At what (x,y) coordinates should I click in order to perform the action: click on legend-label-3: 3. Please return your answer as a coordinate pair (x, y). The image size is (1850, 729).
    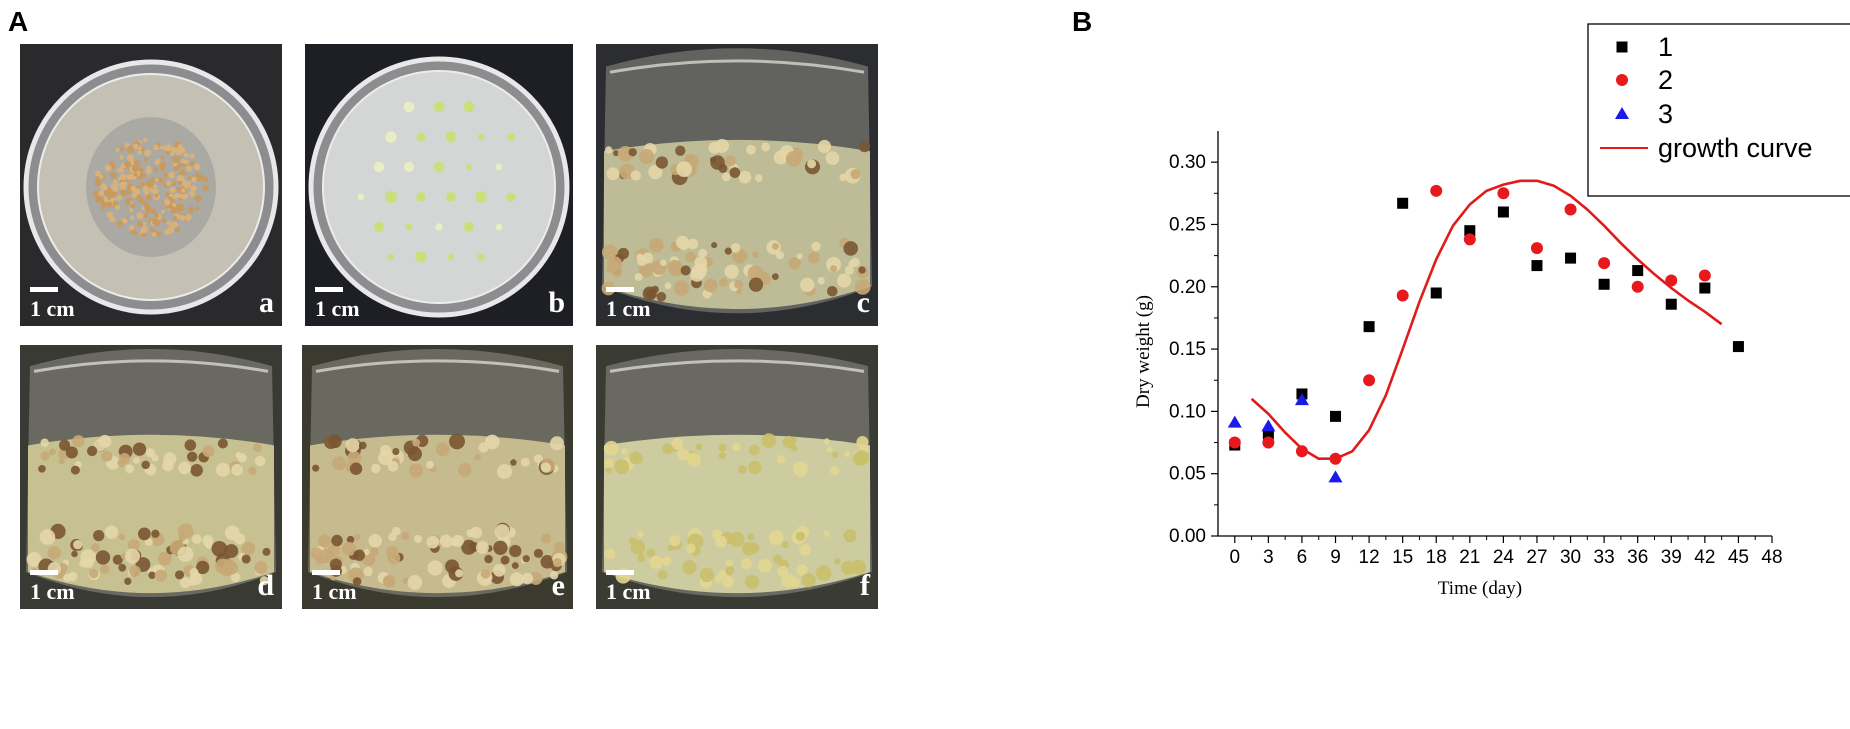
    Looking at the image, I should click on (1665, 114).